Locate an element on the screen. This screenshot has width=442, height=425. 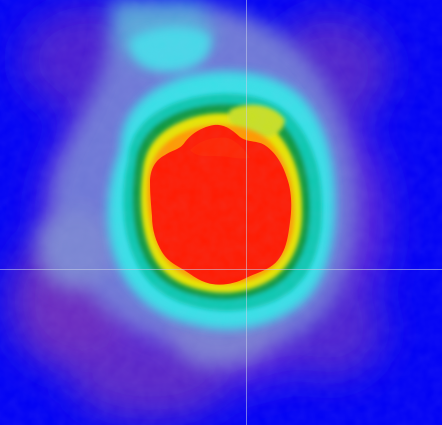
crosshair-horizontal-line is located at coordinates (221, 269).